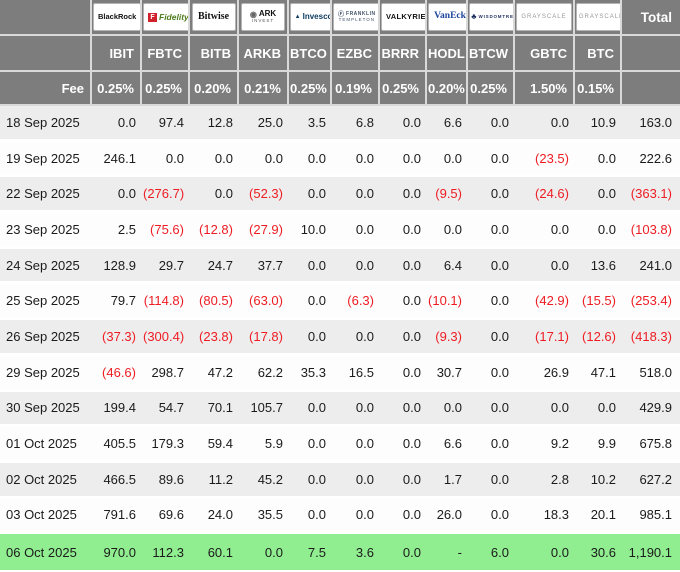 This screenshot has width=680, height=572. I want to click on fee-row-label: Fee, so click(46, 89).